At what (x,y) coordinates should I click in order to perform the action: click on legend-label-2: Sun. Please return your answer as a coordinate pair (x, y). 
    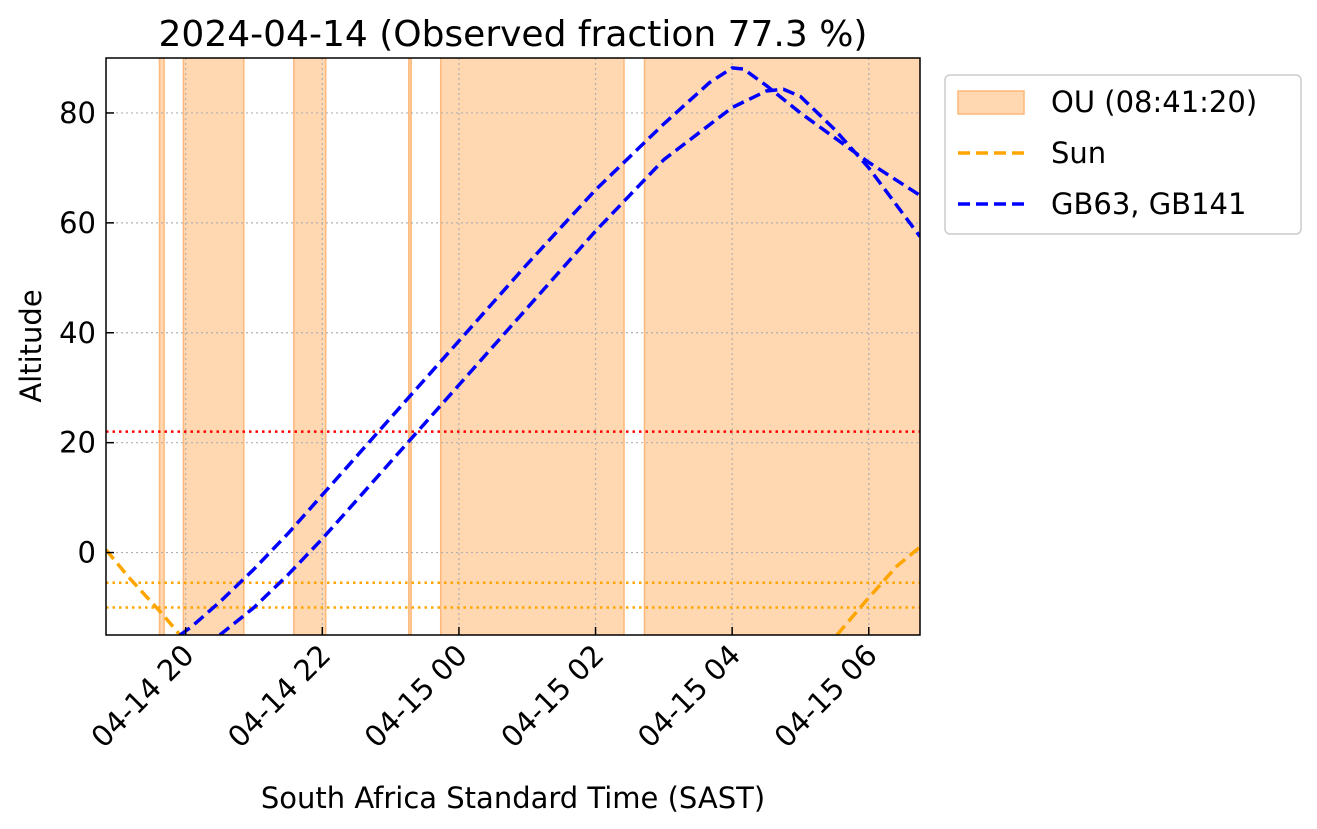
    Looking at the image, I should click on (1078, 153).